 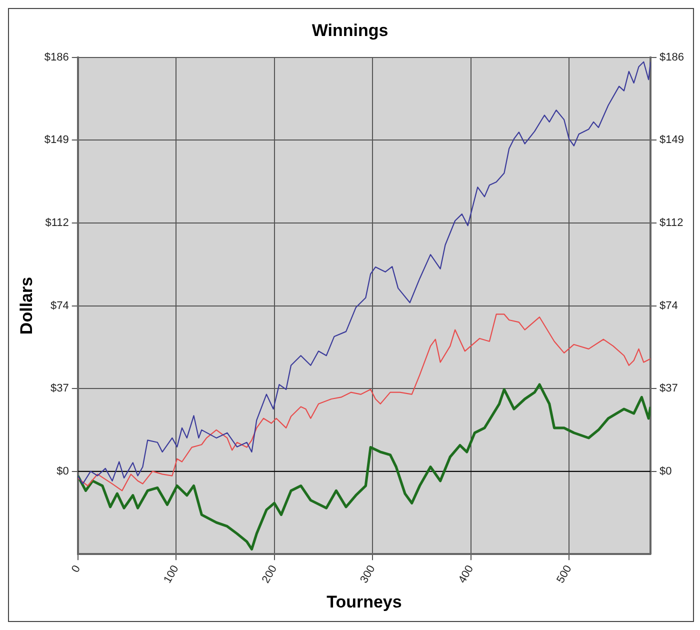 I want to click on chart-title: Winnings, so click(x=350, y=30).